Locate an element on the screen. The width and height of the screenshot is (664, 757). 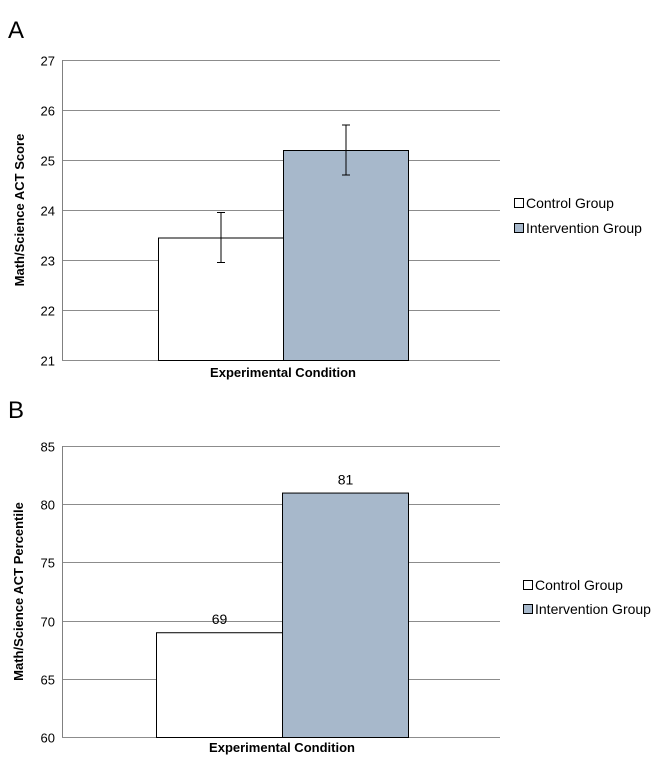
y-axis-title: Math/Science ACT Score is located at coordinates (19, 210).